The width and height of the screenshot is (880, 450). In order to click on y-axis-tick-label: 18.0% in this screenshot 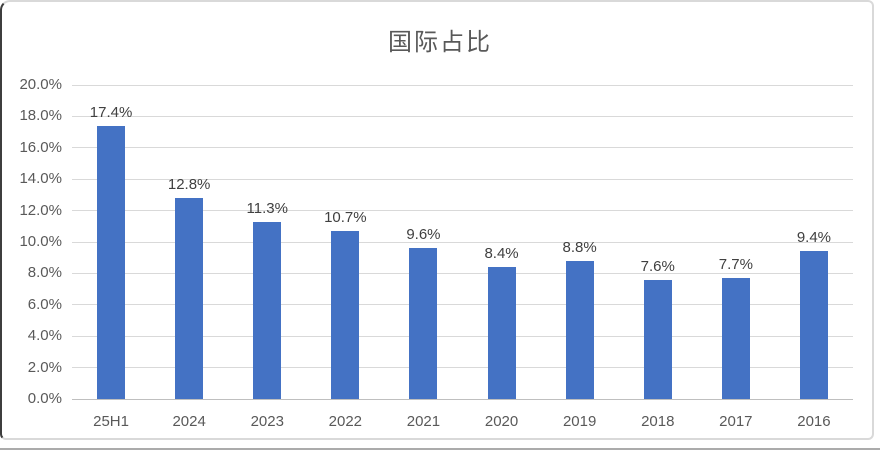, I will do `click(40, 116)`.